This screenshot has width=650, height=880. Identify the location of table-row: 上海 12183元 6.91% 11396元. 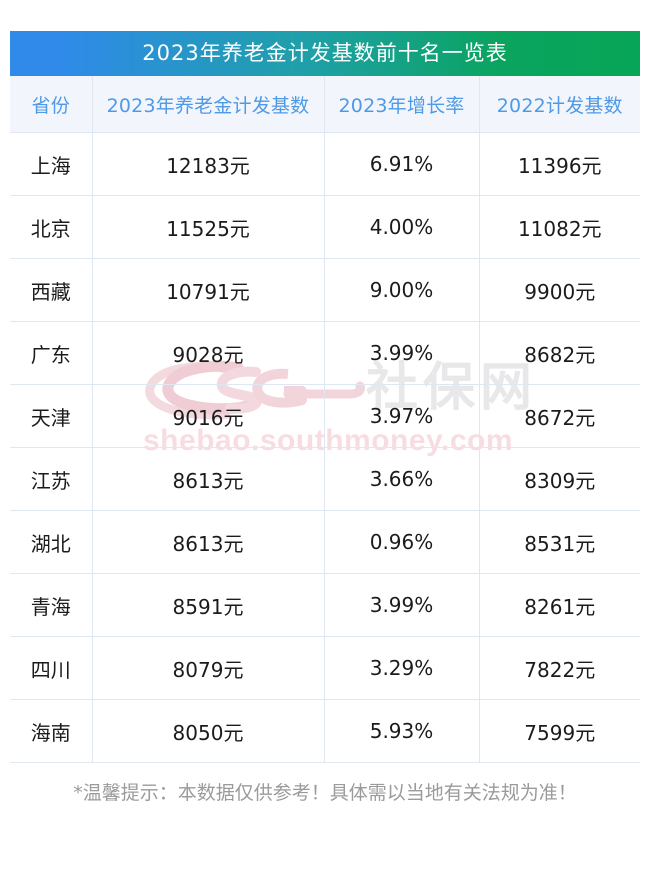
(325, 164).